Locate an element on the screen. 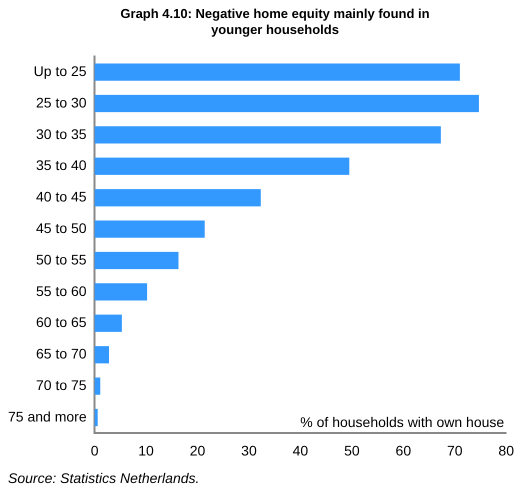 Image resolution: width=524 pixels, height=496 pixels. x-tick-label: 30 is located at coordinates (249, 450).